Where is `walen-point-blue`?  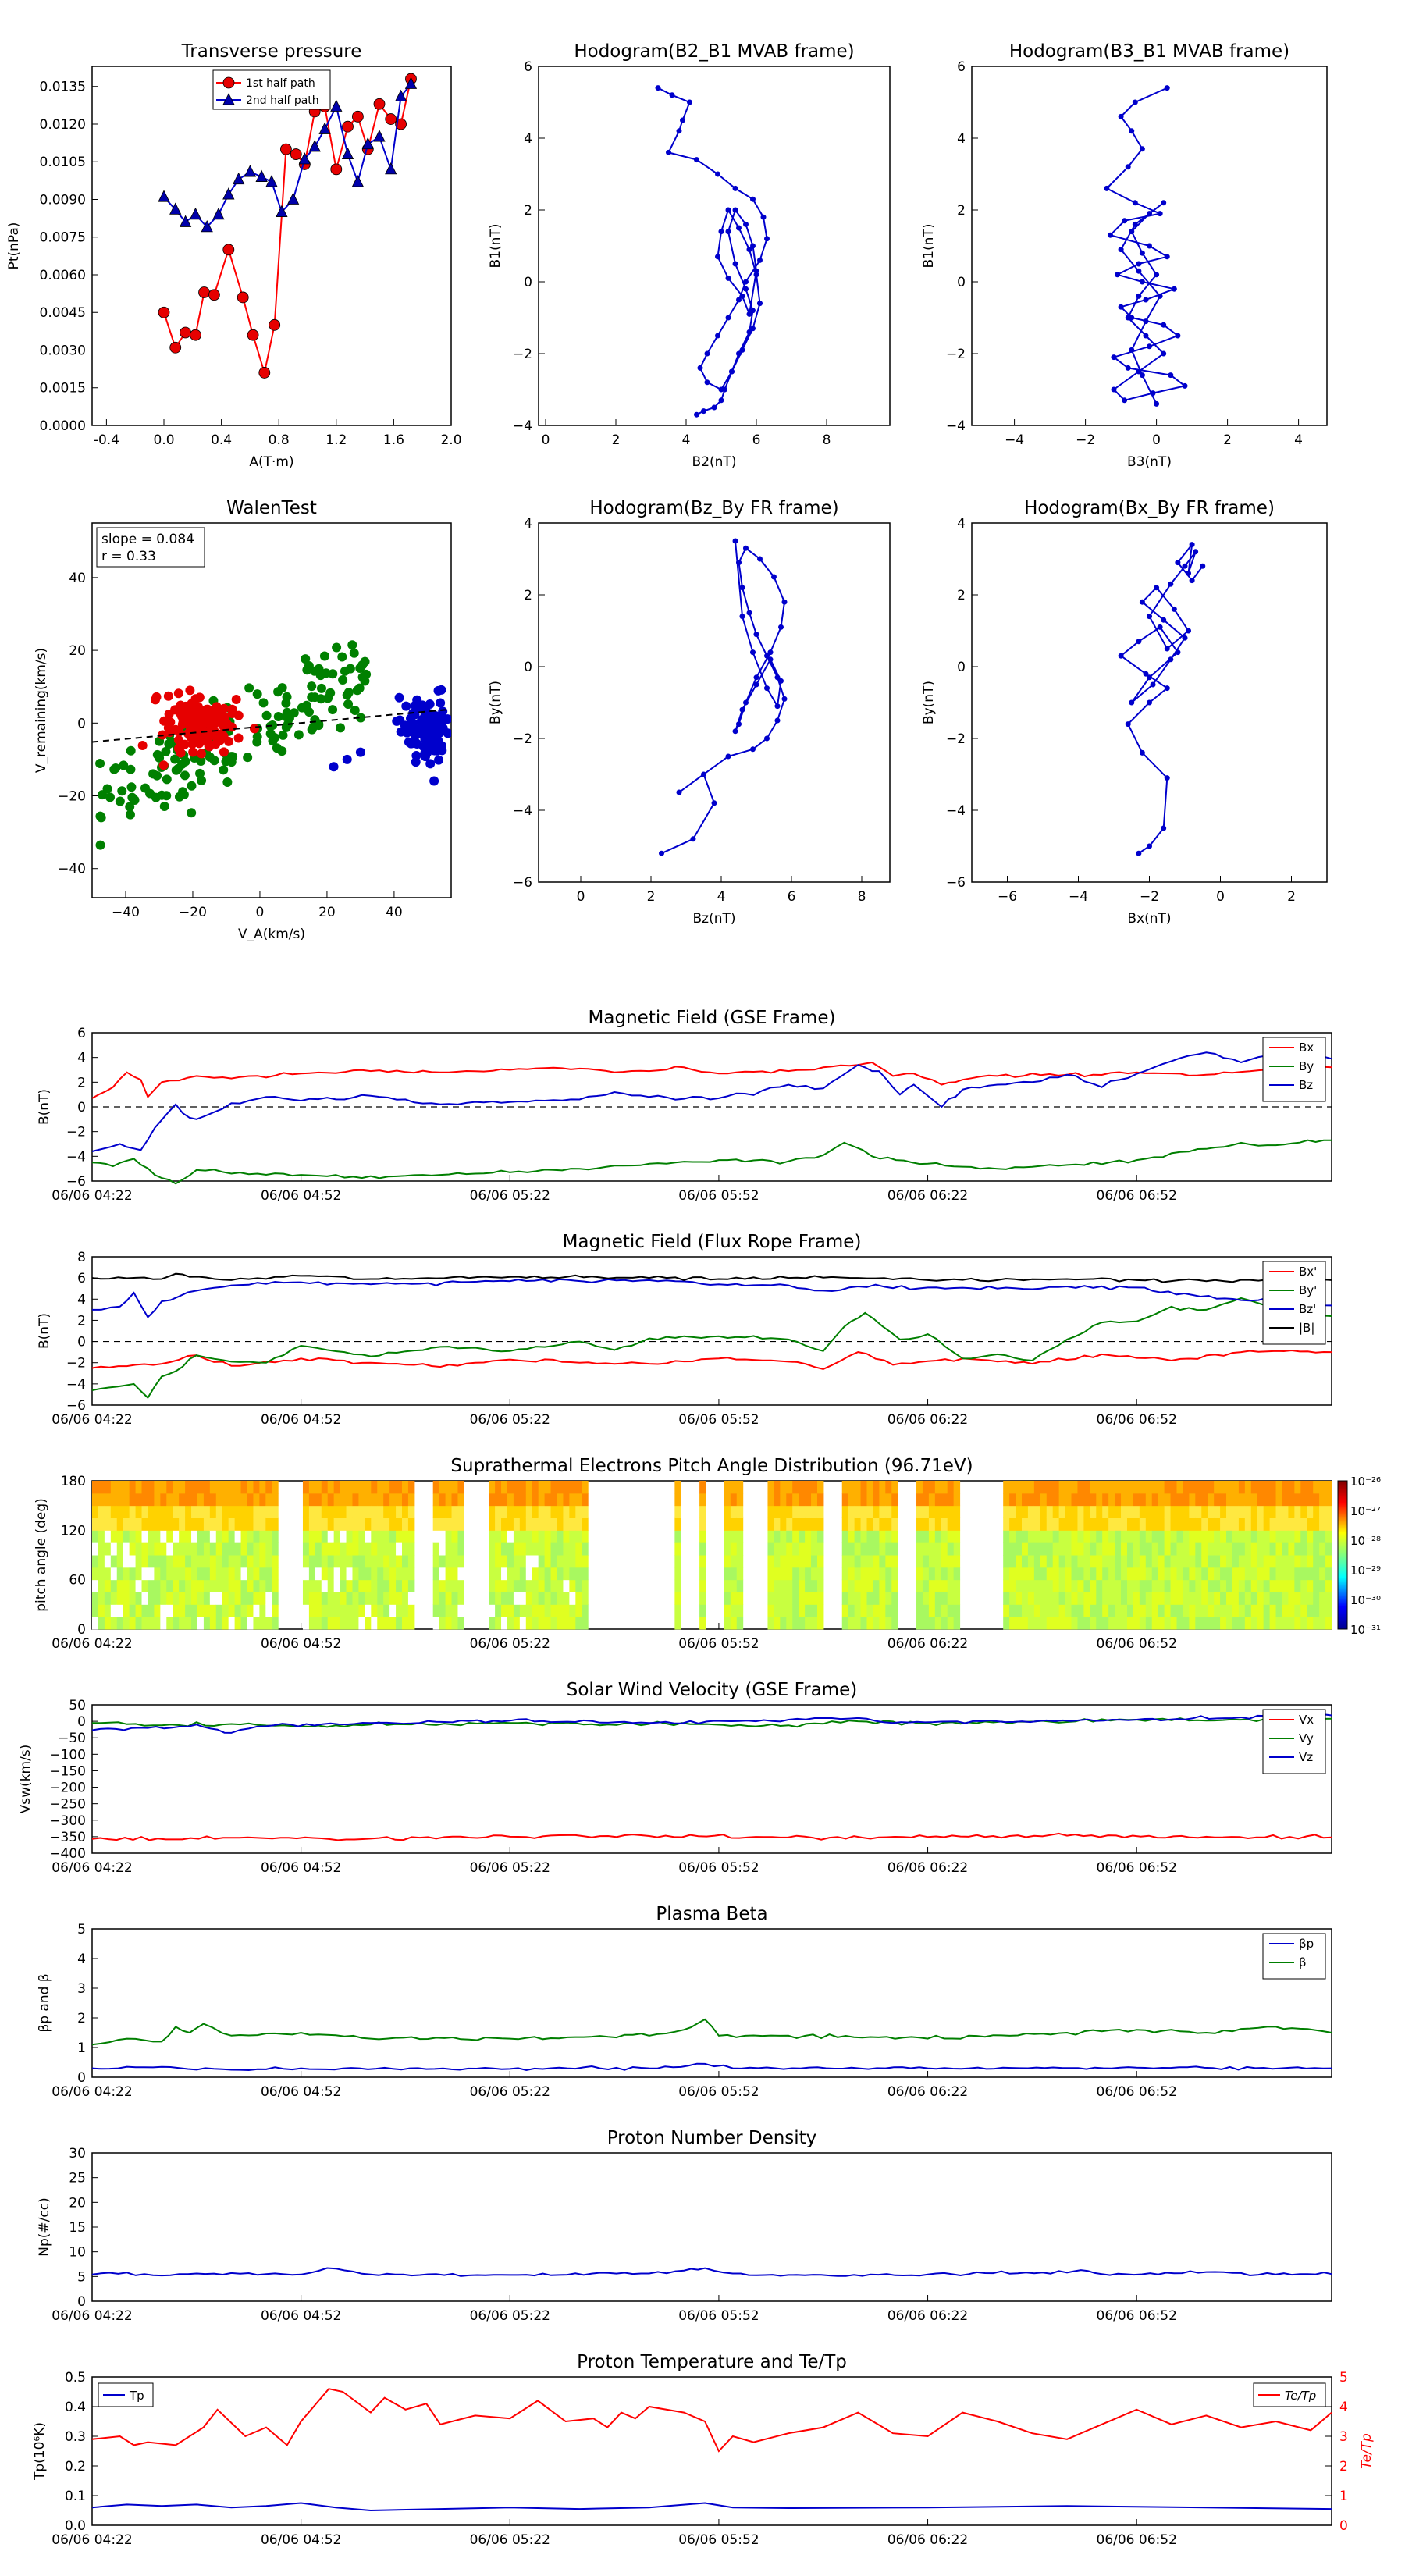 walen-point-blue is located at coordinates (417, 707).